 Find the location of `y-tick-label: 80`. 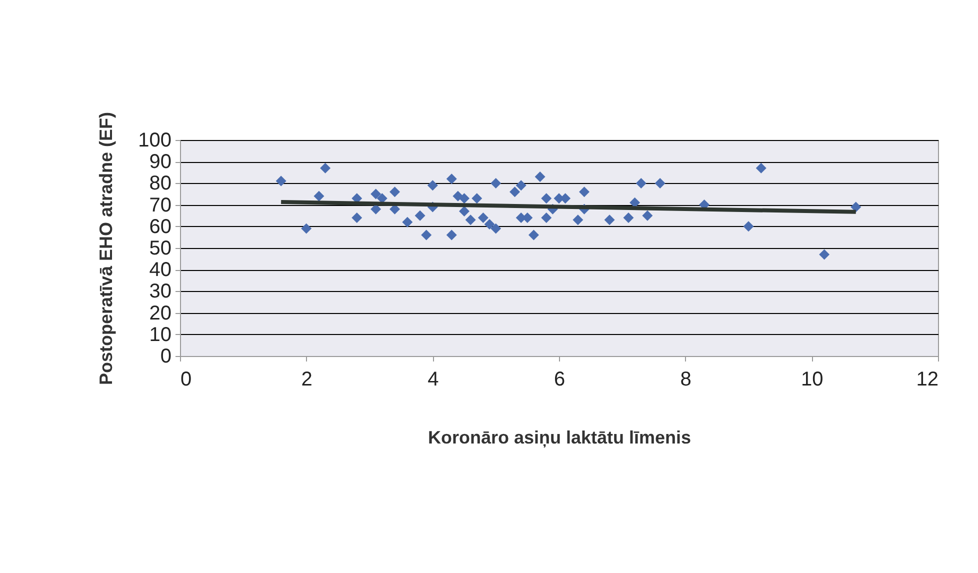

y-tick-label: 80 is located at coordinates (160, 183).